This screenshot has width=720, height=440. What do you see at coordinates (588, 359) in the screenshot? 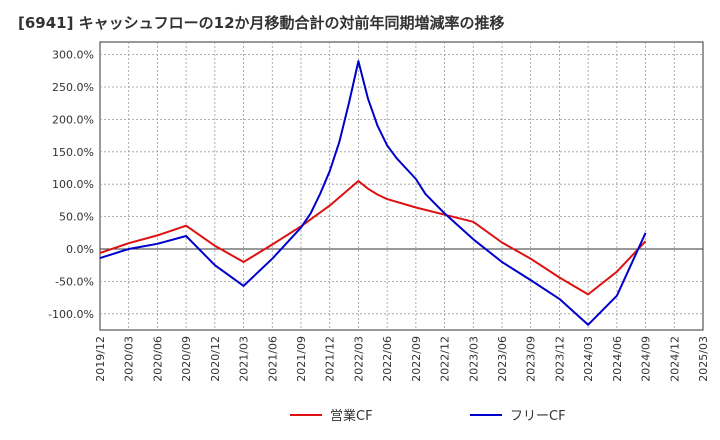
I see `x-tick-label: 2024/03` at bounding box center [588, 359].